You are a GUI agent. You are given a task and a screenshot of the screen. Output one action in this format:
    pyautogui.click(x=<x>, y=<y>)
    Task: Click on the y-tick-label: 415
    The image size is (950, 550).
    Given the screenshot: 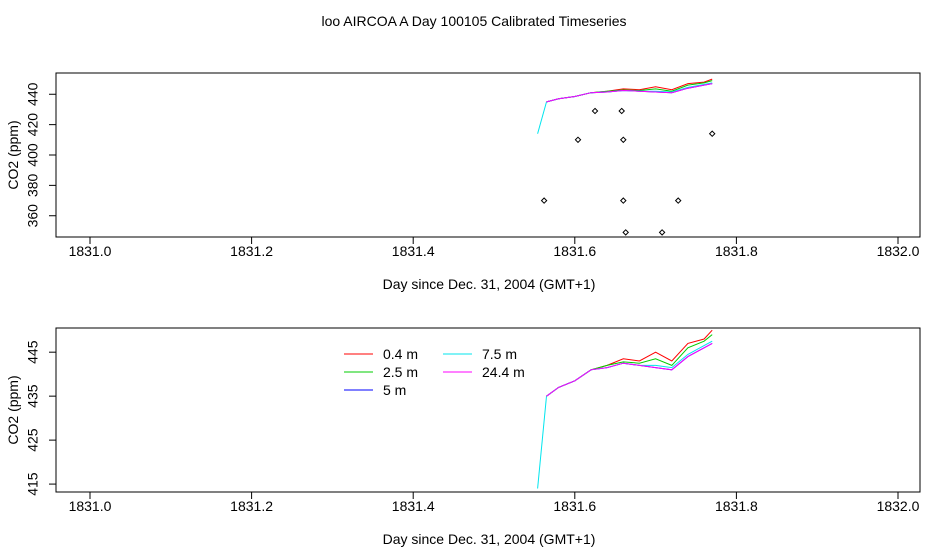 What is the action you would take?
    pyautogui.click(x=33, y=484)
    